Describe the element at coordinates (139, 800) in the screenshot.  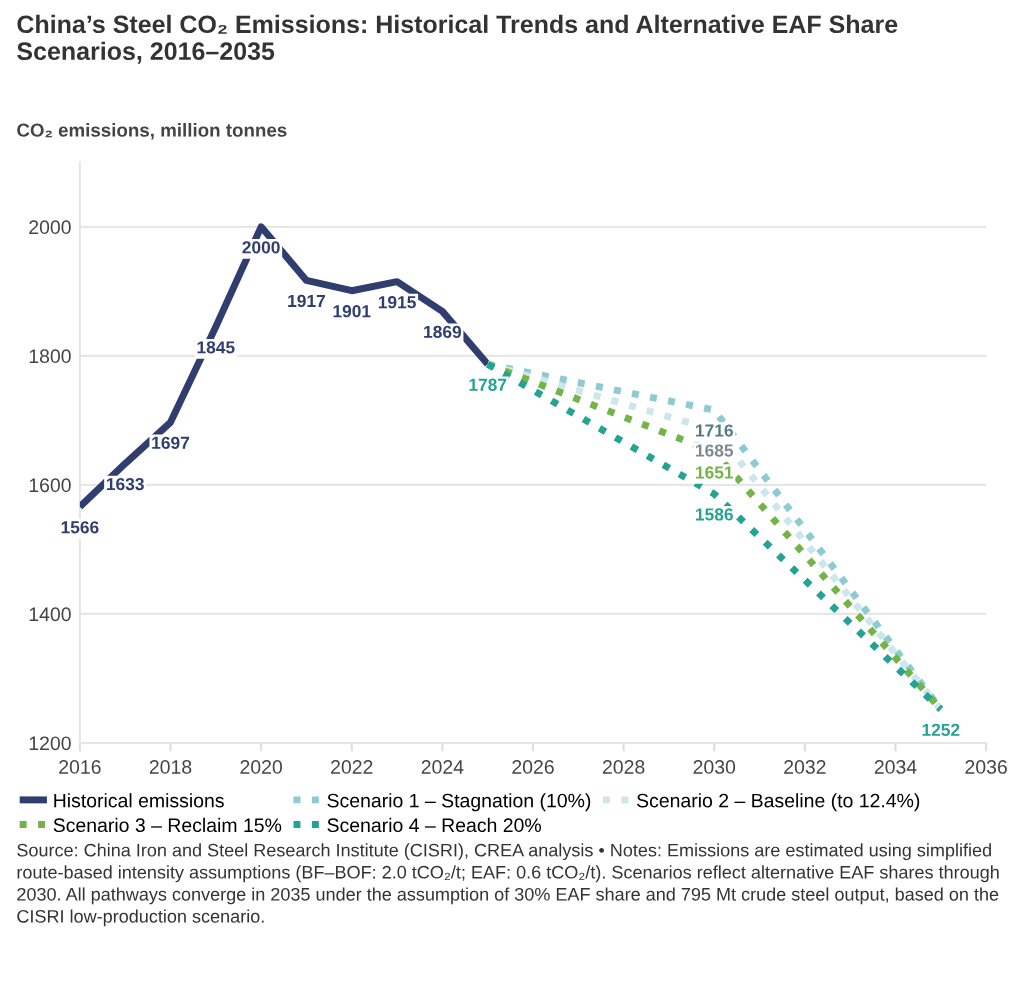
I see `legend-label: Historical emissions` at that location.